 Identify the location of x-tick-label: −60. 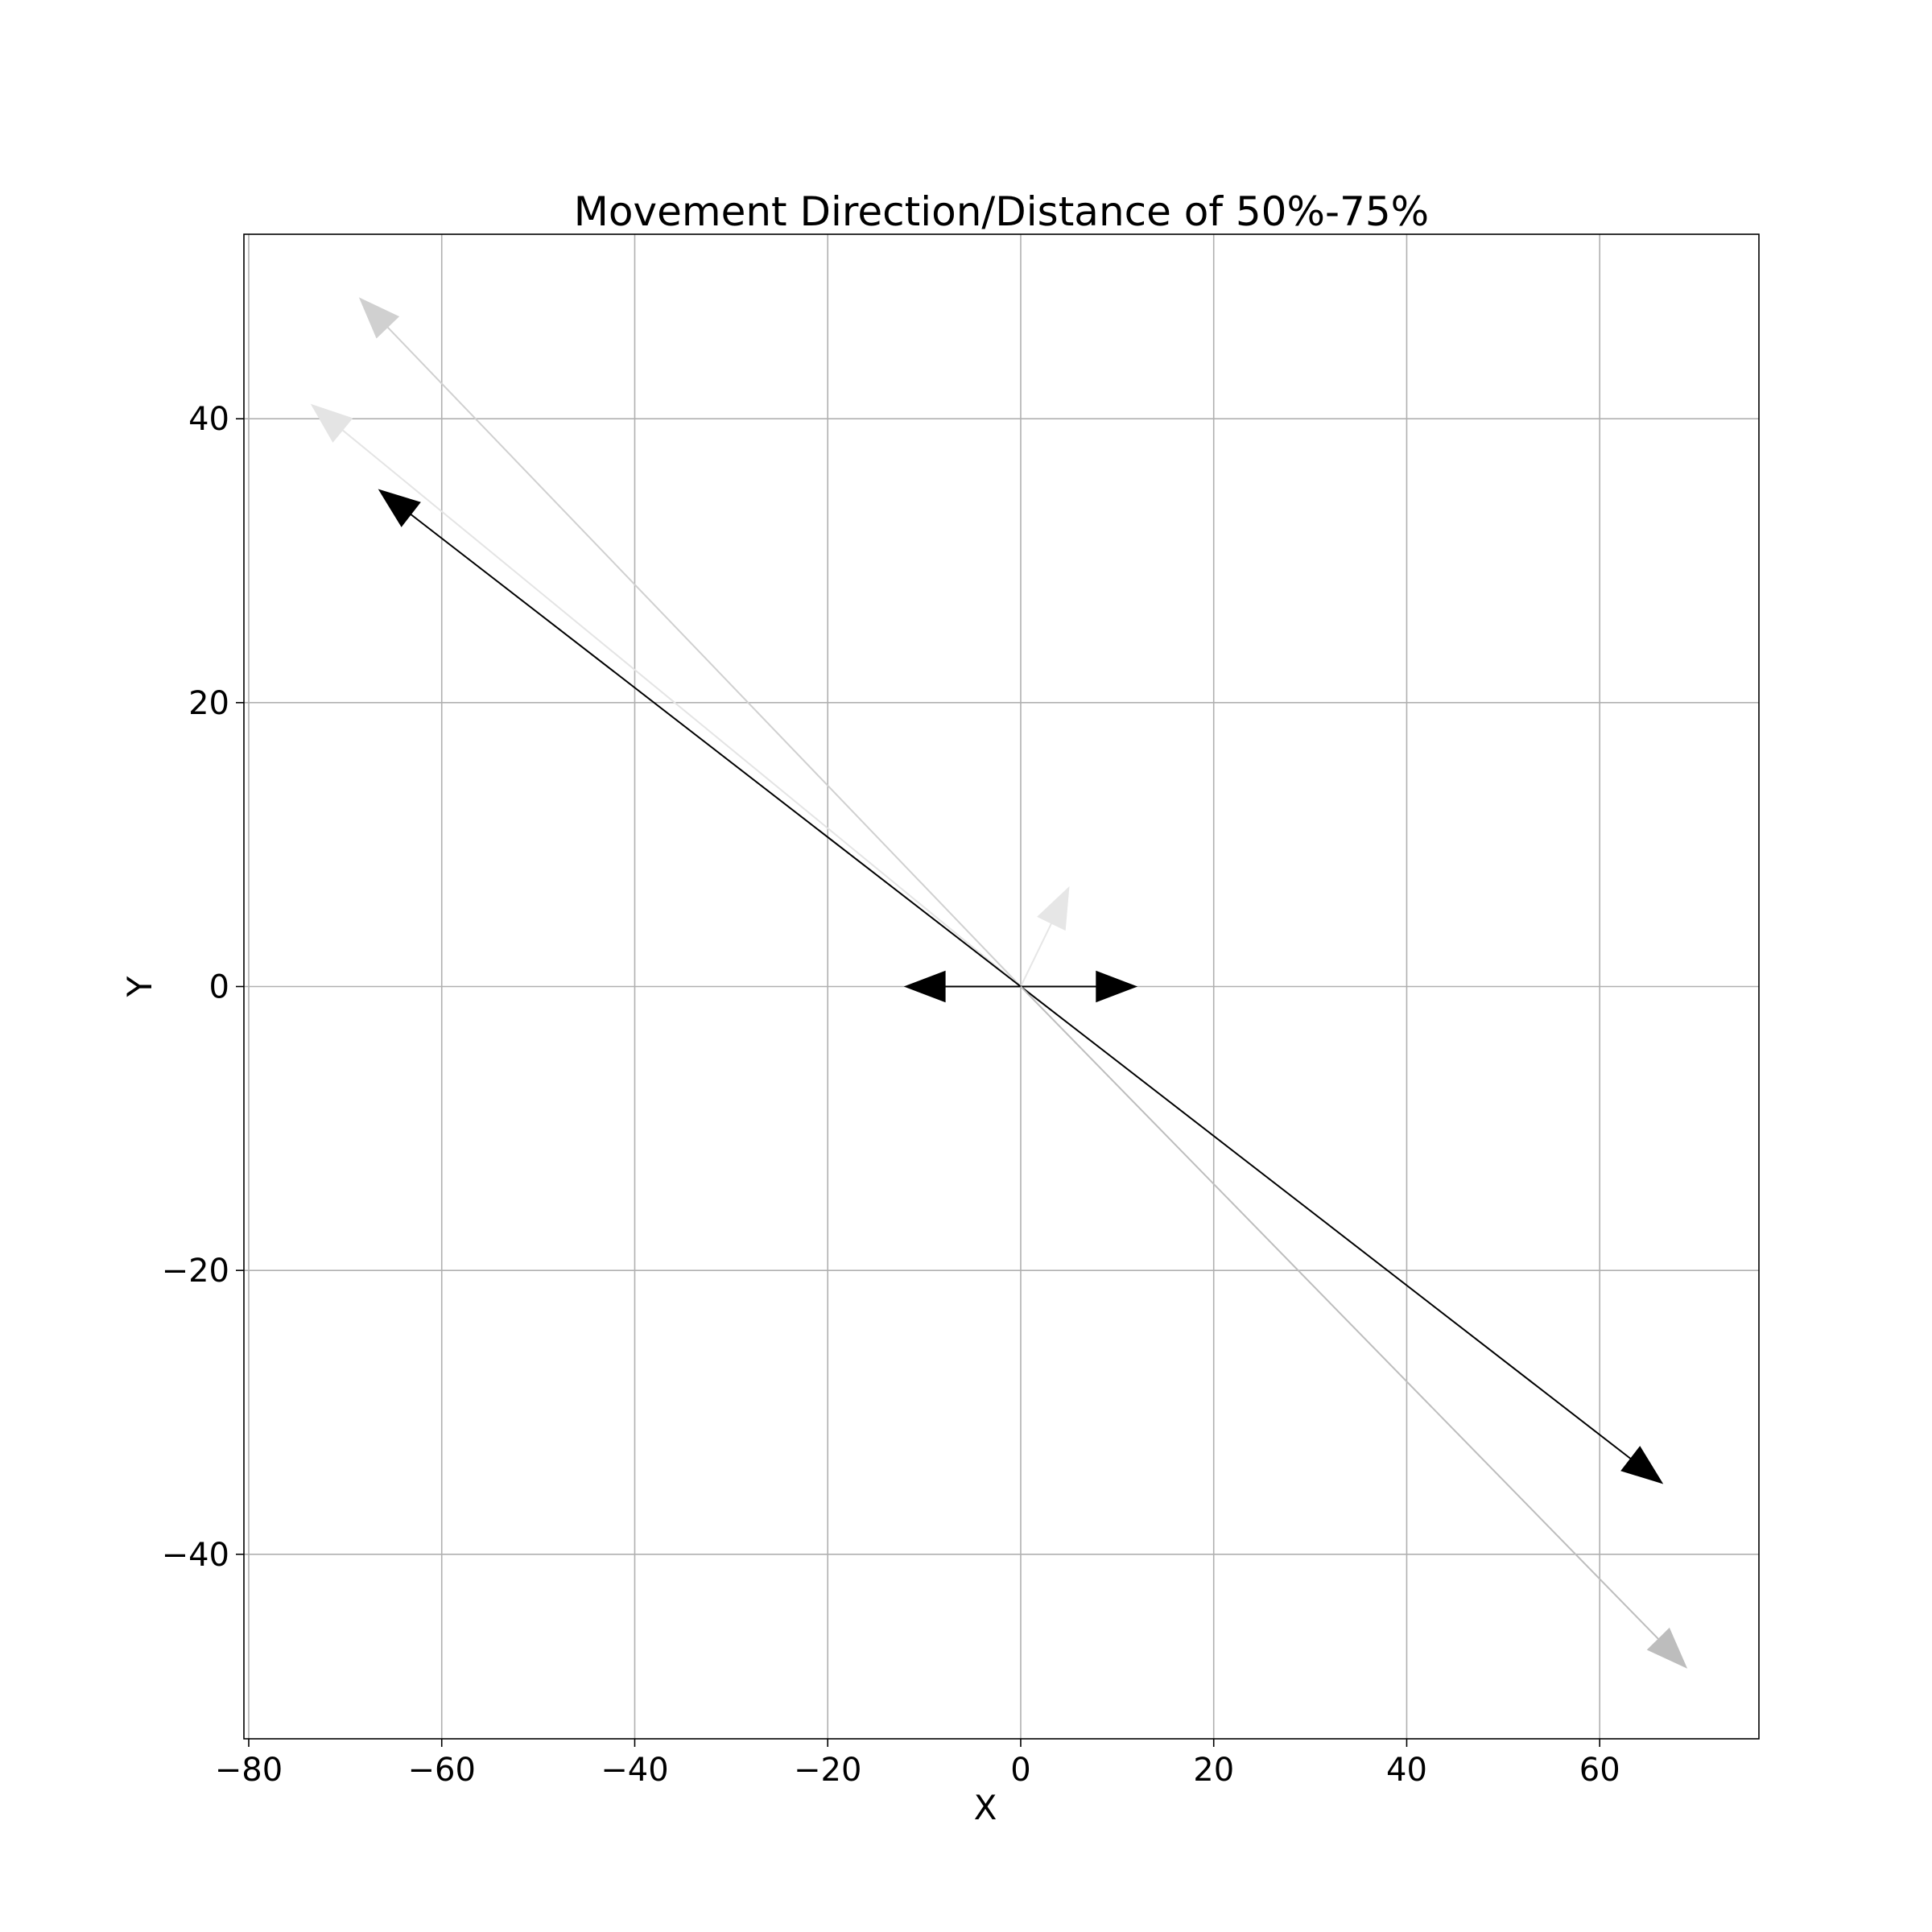
(442, 1770).